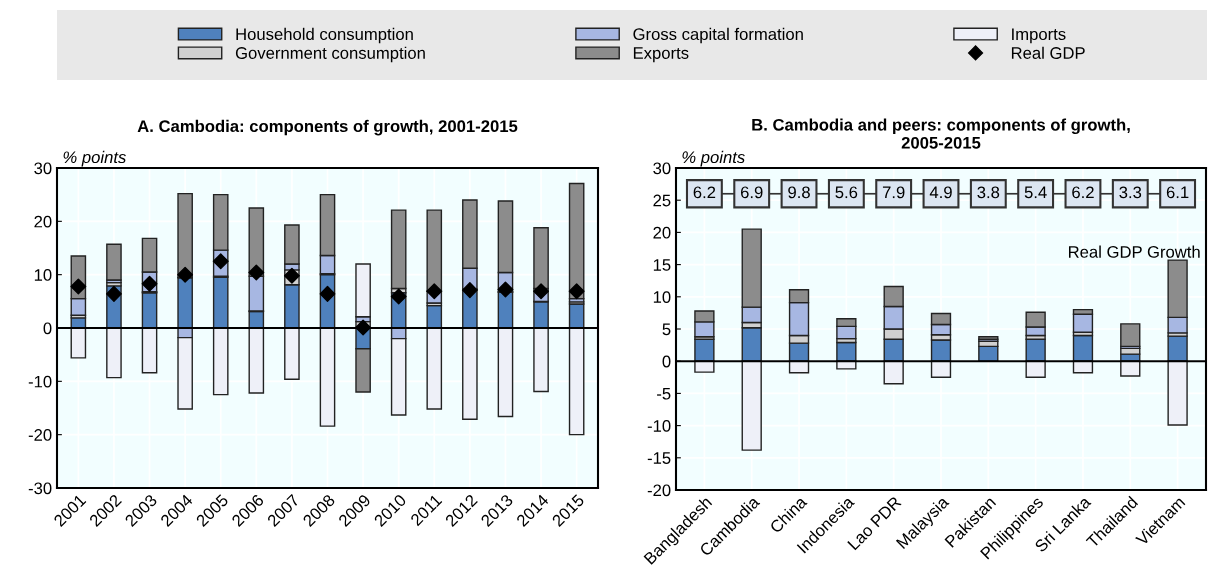 This screenshot has height=572, width=1214. Describe the element at coordinates (661, 55) in the screenshot. I see `legend-label: Exports` at that location.